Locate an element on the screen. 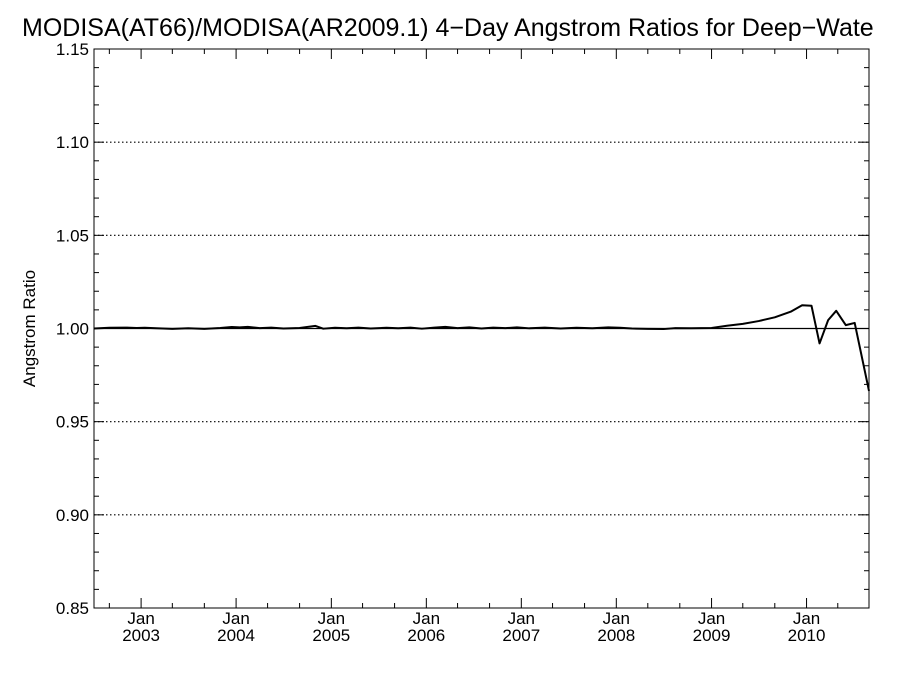  y-tick-labels: 0.85 0.90 0.95 1.00 1.05 1.10 1.15 is located at coordinates (72, 329).